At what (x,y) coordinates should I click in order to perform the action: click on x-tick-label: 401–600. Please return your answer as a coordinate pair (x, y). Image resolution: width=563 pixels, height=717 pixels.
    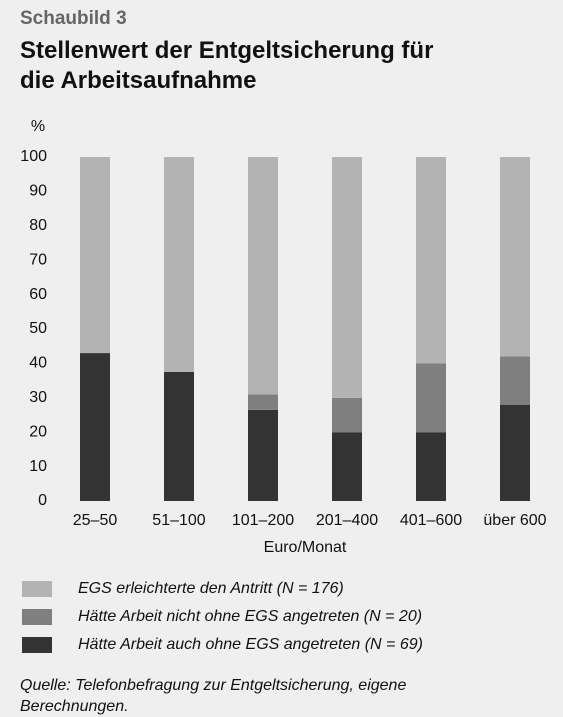
    Looking at the image, I should click on (431, 520).